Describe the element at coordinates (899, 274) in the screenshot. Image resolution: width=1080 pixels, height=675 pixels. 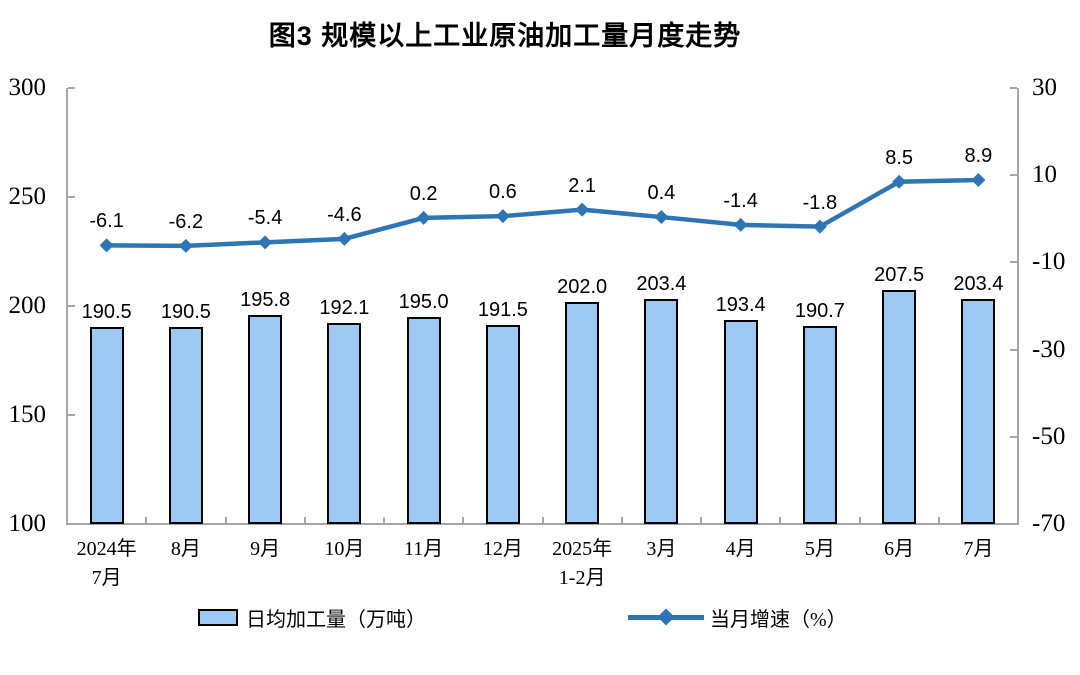
I see `bar-value-label: 207.5` at that location.